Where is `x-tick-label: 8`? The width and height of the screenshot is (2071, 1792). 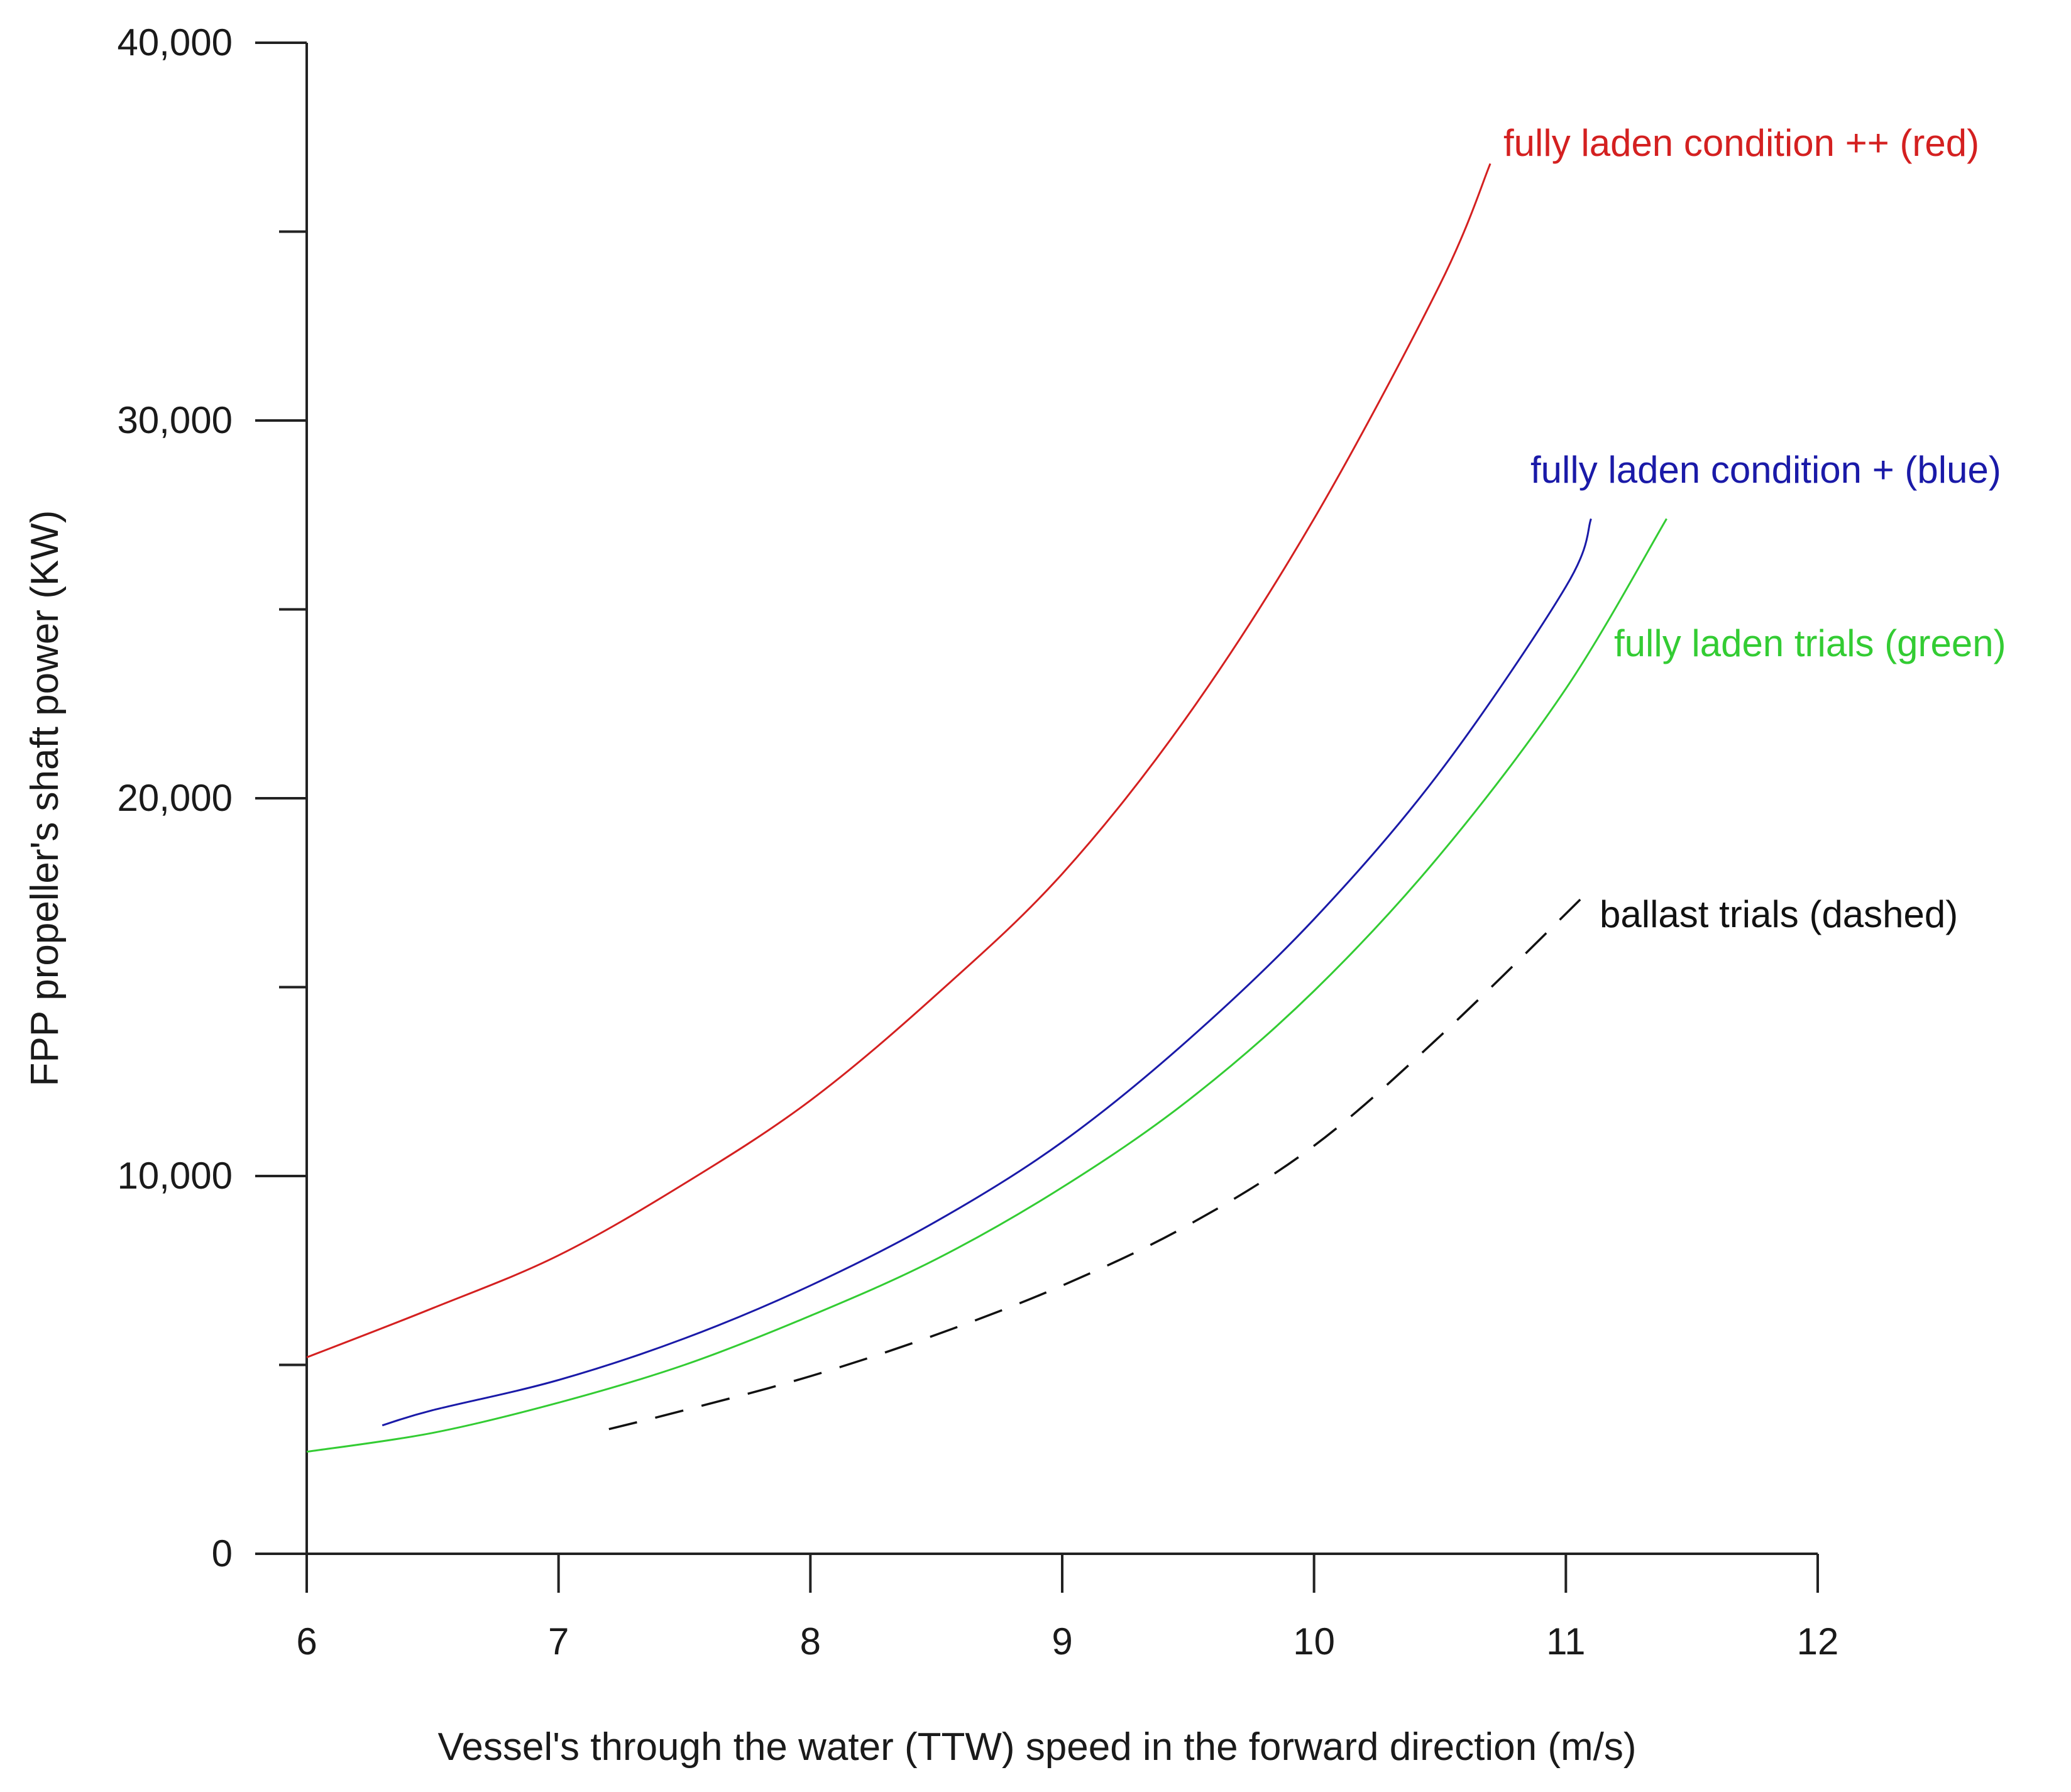
x-tick-label: 8 is located at coordinates (810, 1642).